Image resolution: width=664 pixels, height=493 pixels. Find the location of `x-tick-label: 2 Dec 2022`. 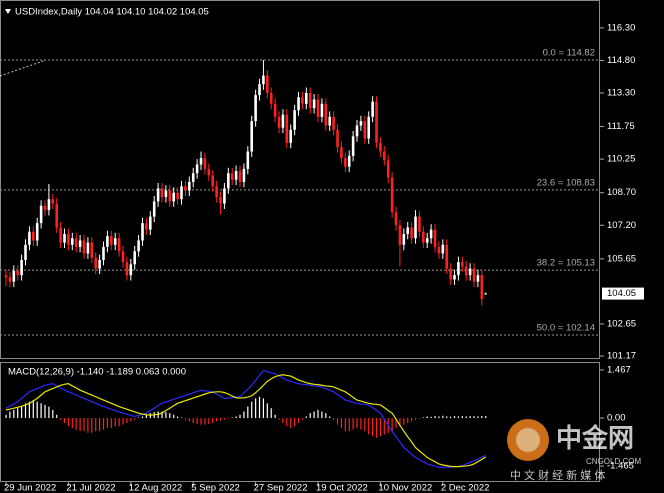

x-tick-label: 2 Dec 2022 is located at coordinates (465, 488).